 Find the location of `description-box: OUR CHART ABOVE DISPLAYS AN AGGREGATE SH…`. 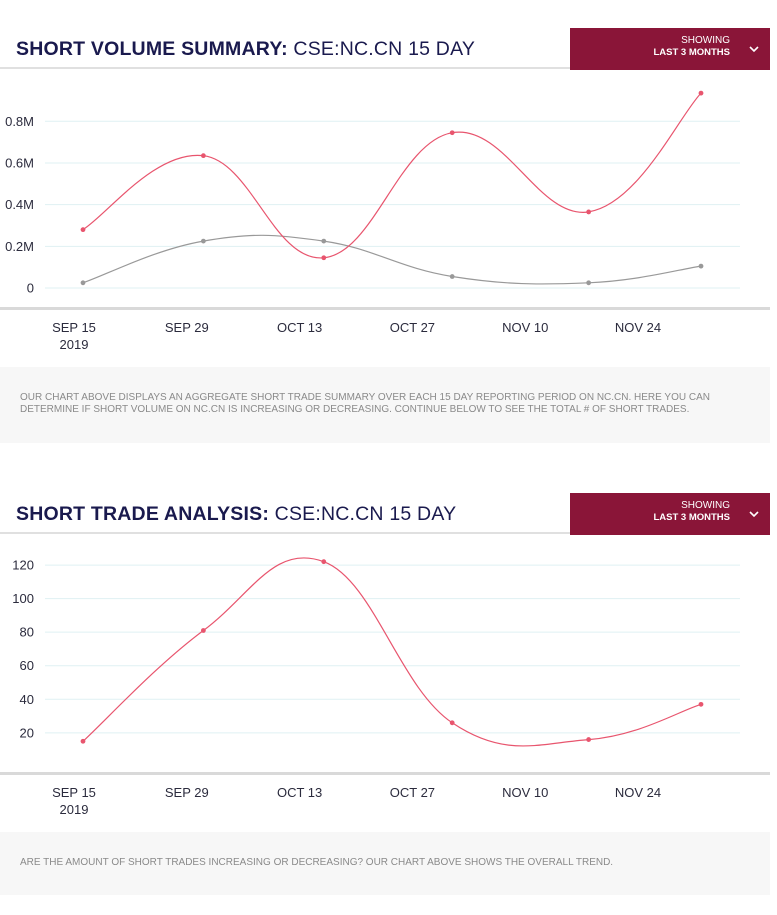

description-box: OUR CHART ABOVE DISPLAYS AN AGGREGATE SH… is located at coordinates (385, 405).